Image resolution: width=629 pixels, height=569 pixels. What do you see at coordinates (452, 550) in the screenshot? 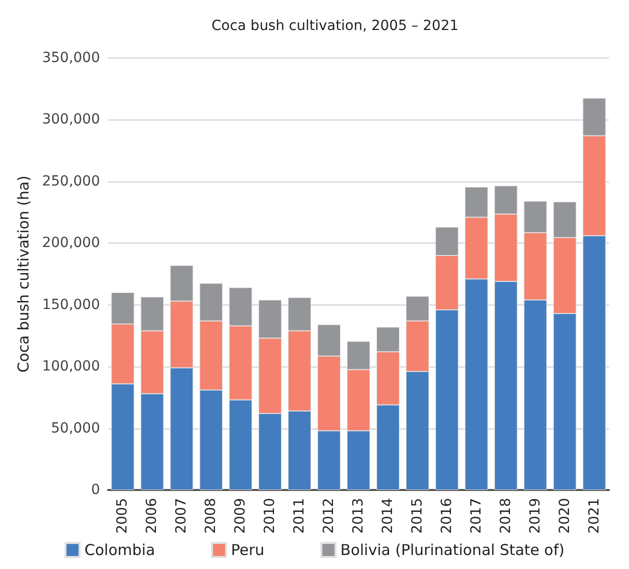
I see `legend-label: Bolivia (Plurinational State of)` at bounding box center [452, 550].